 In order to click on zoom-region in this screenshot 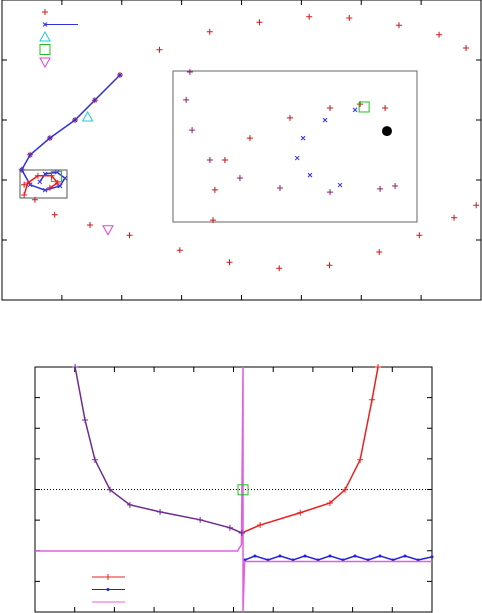, I will do `click(43, 184)`.